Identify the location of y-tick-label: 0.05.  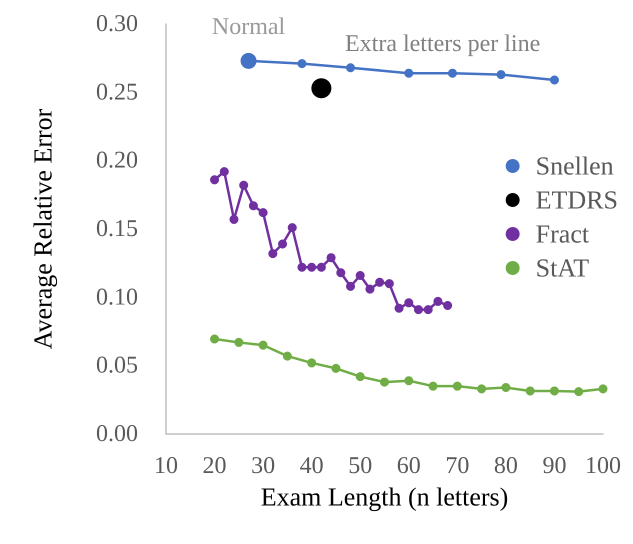
(117, 365).